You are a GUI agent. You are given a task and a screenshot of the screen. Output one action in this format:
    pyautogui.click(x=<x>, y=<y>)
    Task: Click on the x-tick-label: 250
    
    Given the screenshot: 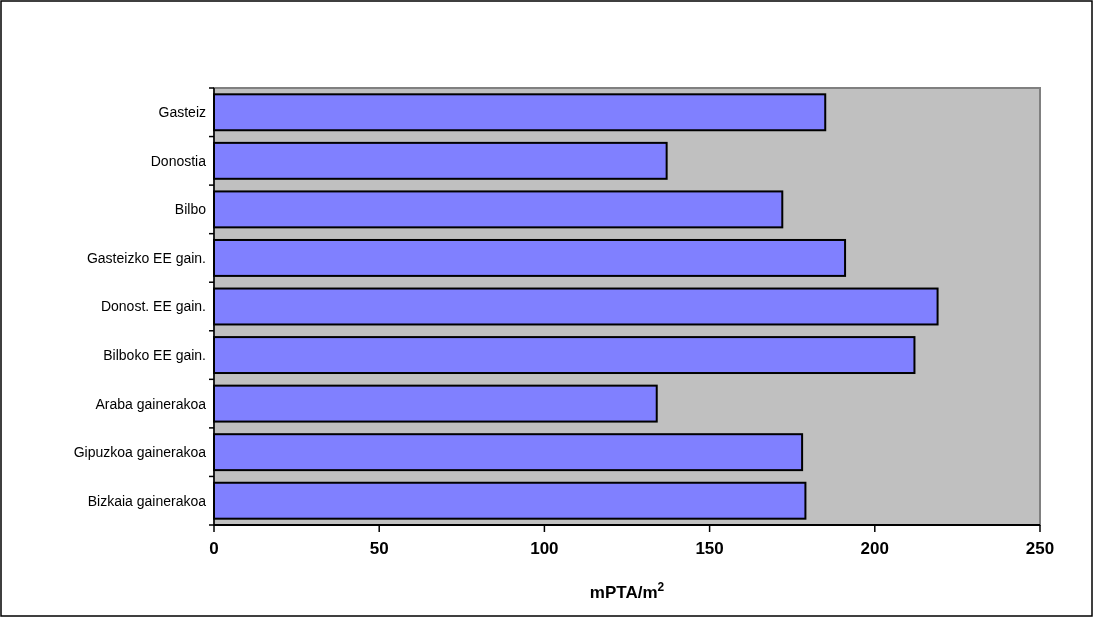 What is the action you would take?
    pyautogui.click(x=1040, y=548)
    